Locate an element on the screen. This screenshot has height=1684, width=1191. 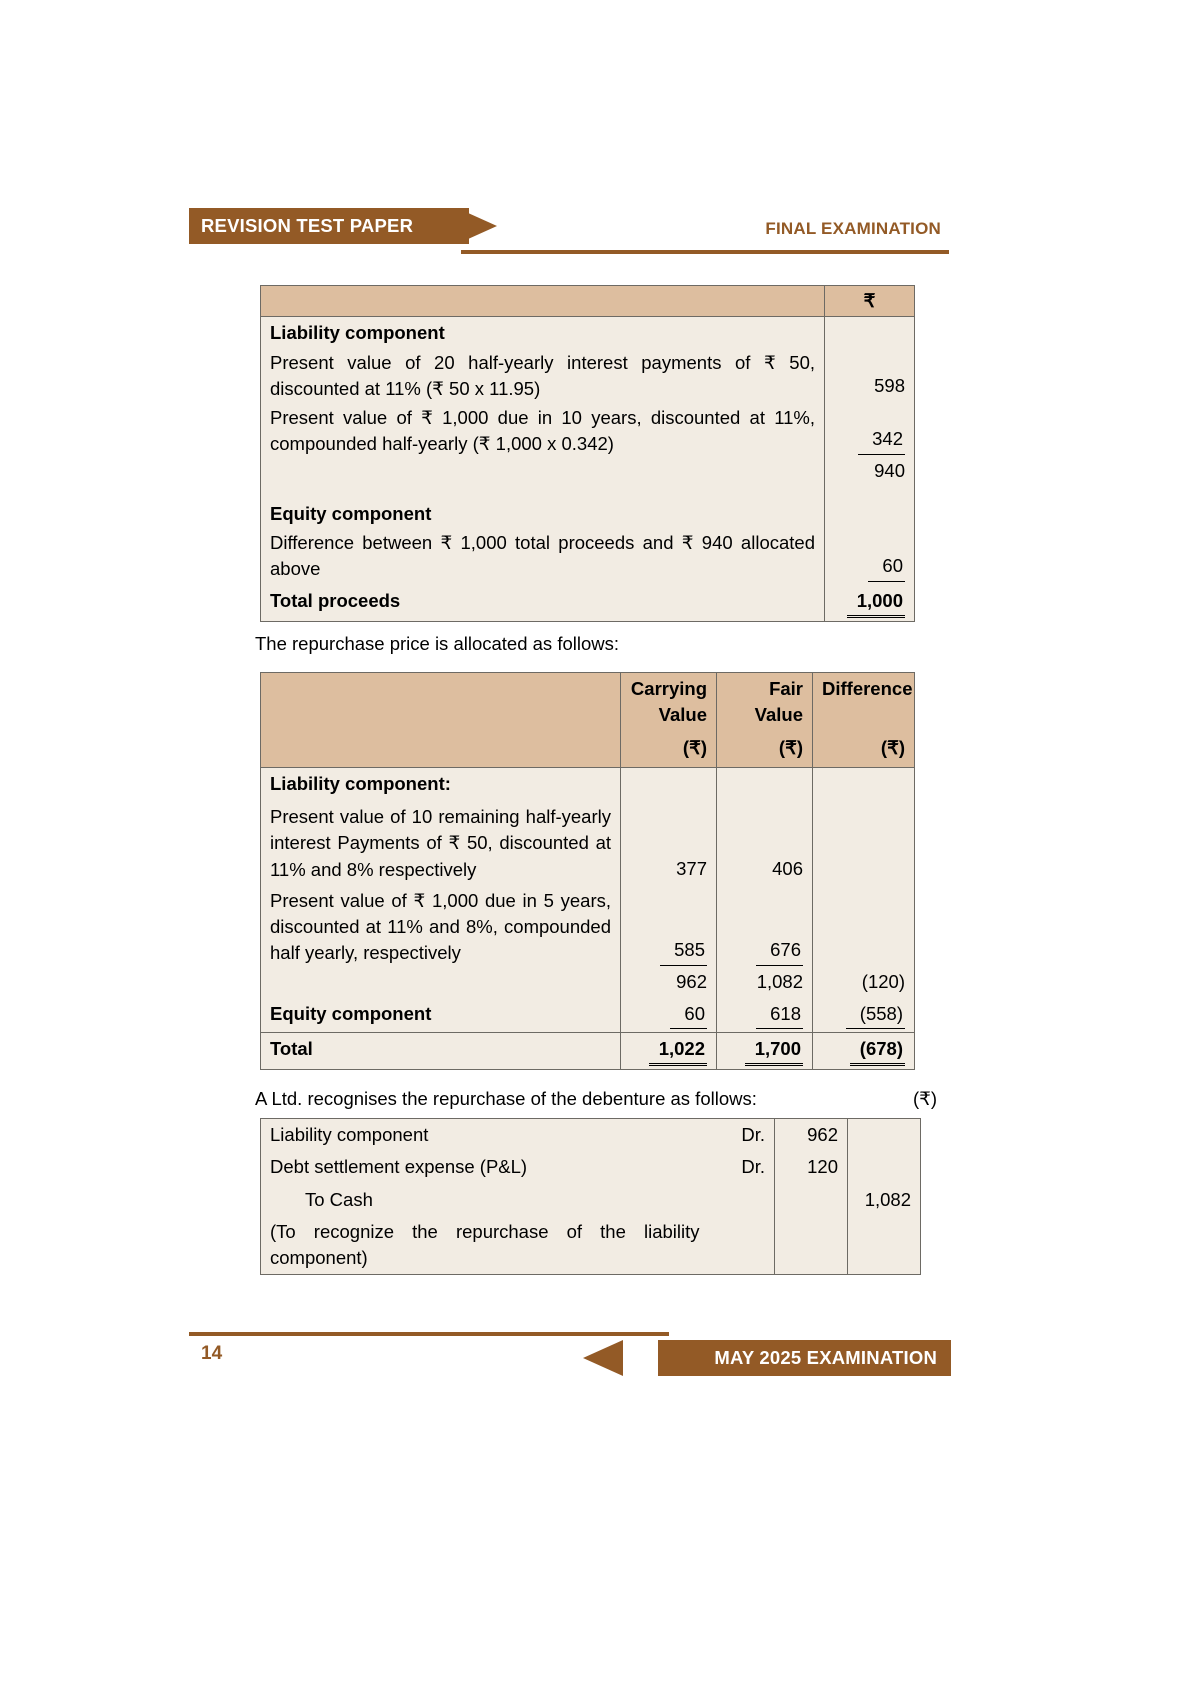
t1-row5-value: 60 is located at coordinates (886, 567).